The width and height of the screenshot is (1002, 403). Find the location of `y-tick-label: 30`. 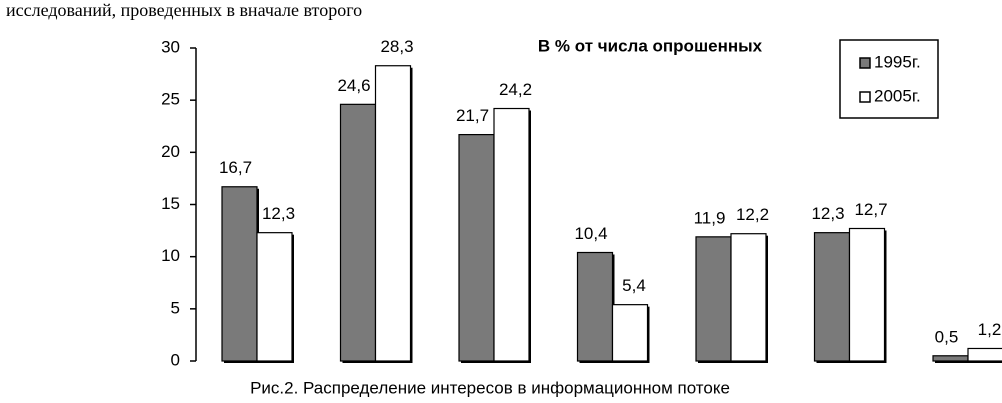

y-tick-label: 30 is located at coordinates (170, 46).